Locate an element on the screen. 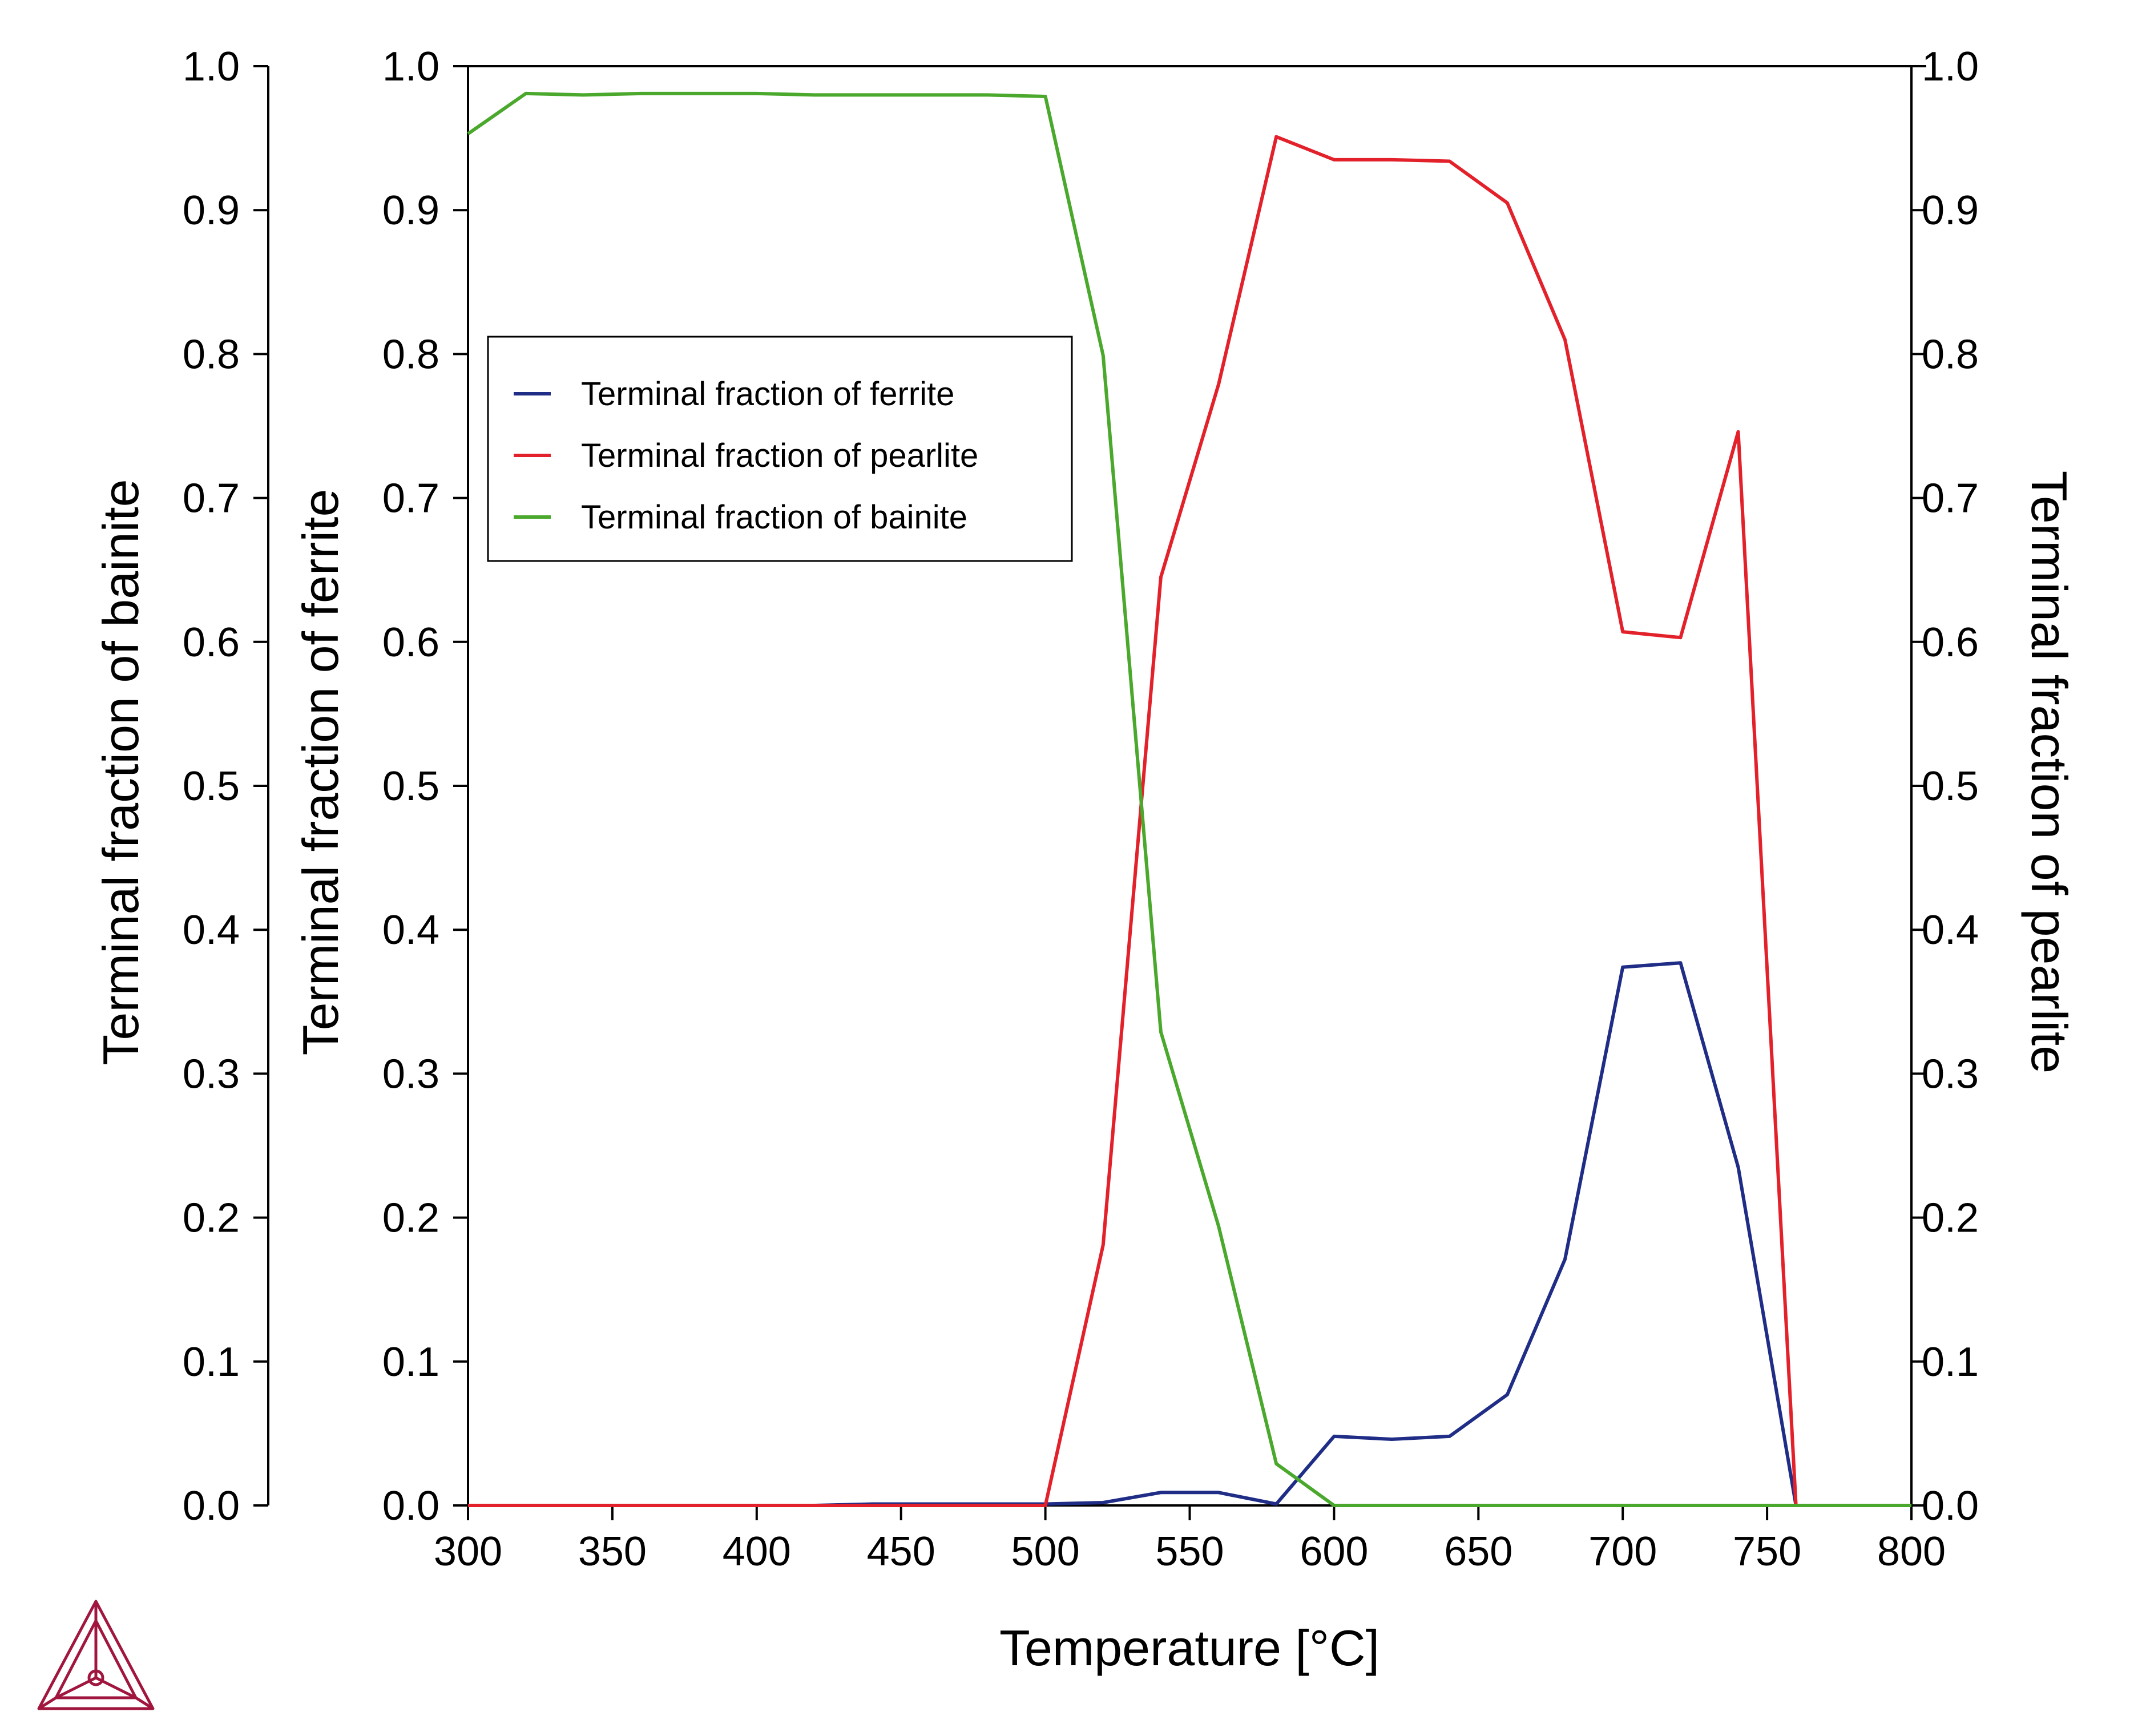 The height and width of the screenshot is (1736, 2150). ferrite-tick-label: 0.7 is located at coordinates (411, 499).